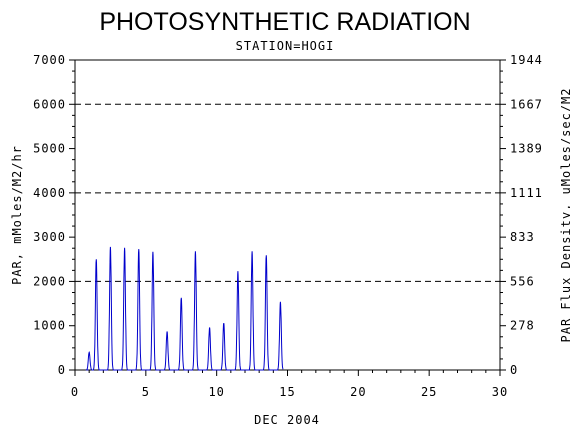 The image size is (570, 430). I want to click on y-tick-label-right: 833, so click(522, 237).